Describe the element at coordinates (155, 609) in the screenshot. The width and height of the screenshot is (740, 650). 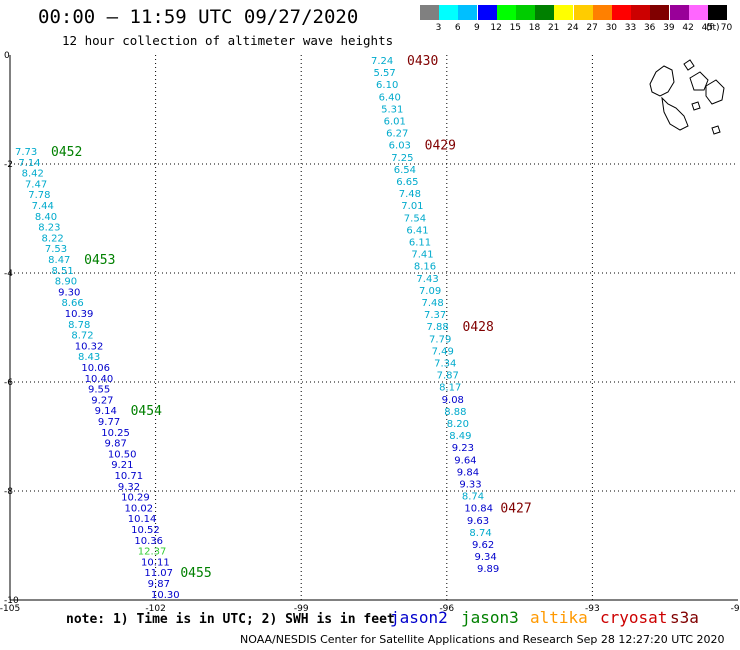
I see `lon-tick-label: -102` at that location.